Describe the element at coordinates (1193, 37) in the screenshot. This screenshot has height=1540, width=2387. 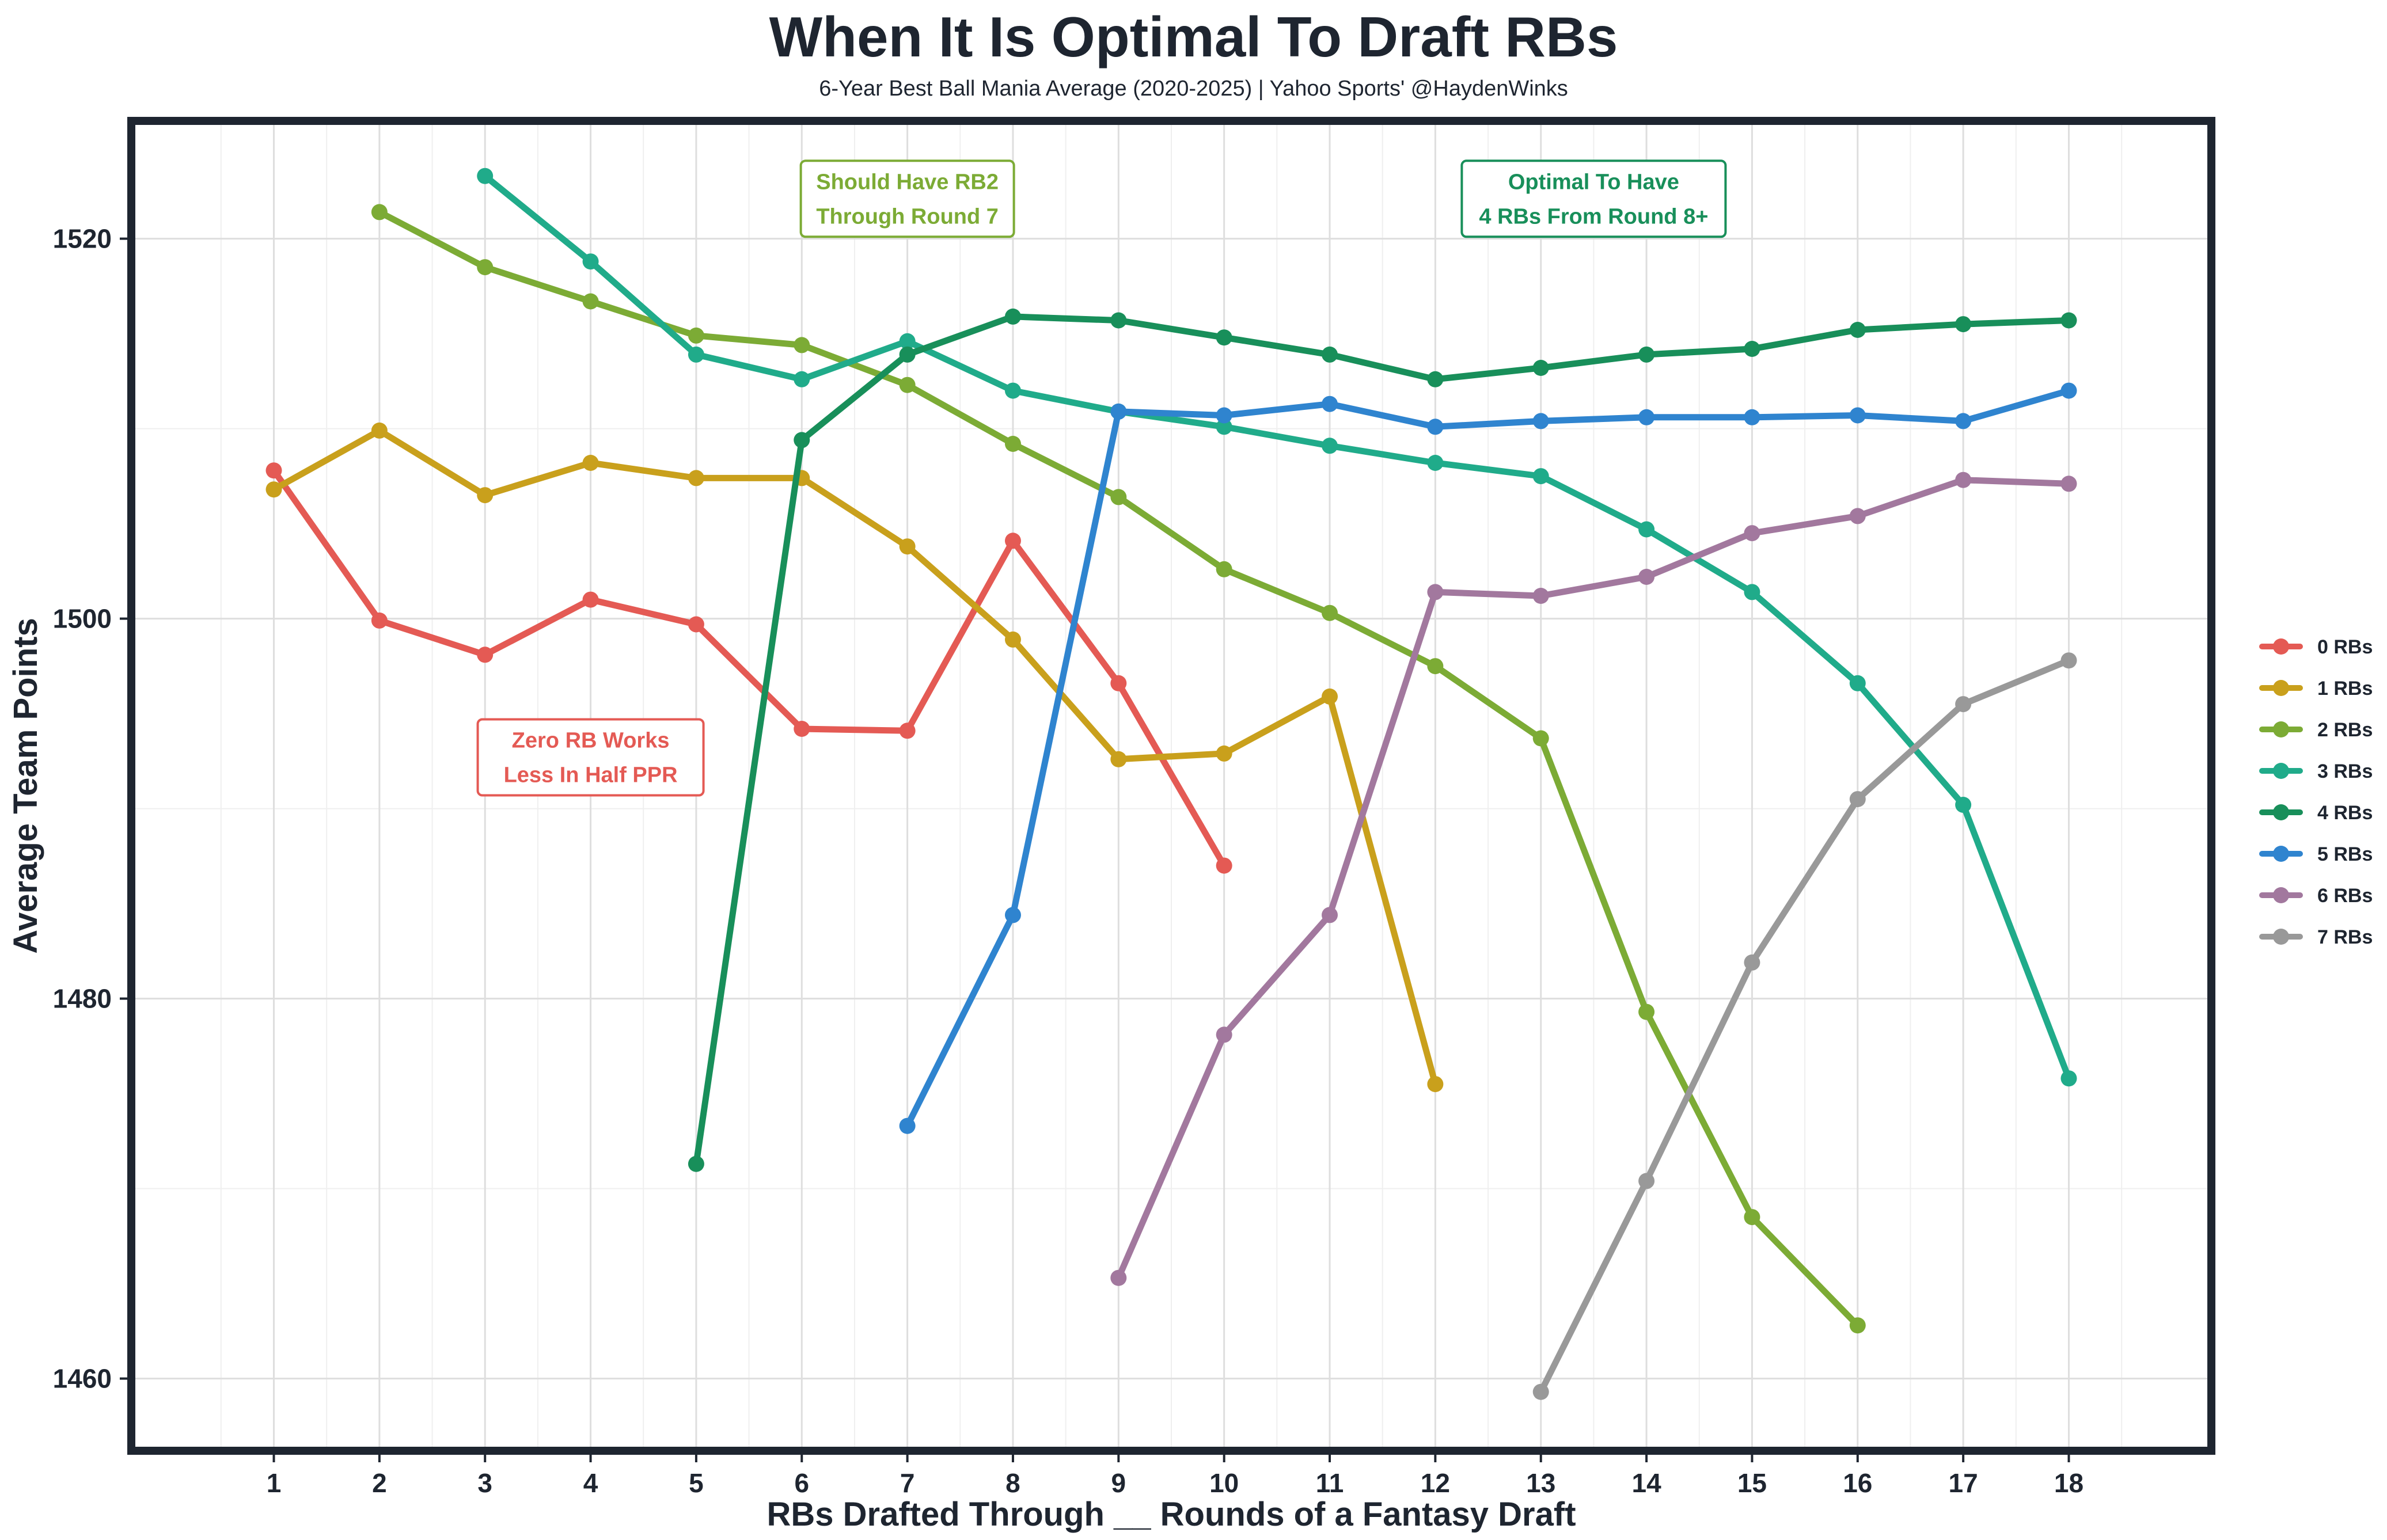
I see `chart-title: When It Is Optimal To Draft RBs` at that location.